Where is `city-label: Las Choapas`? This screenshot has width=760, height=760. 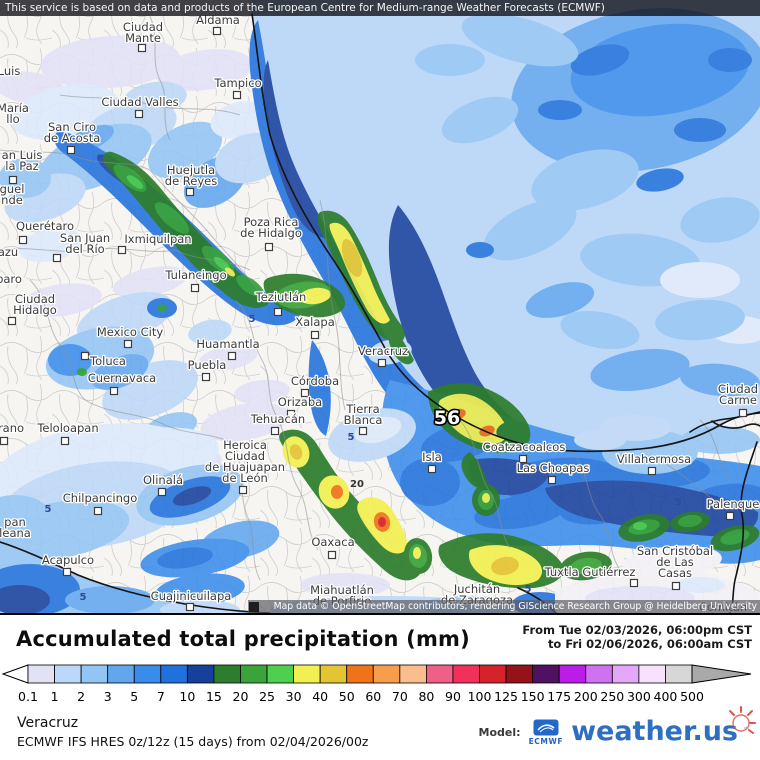 city-label: Las Choapas is located at coordinates (553, 468).